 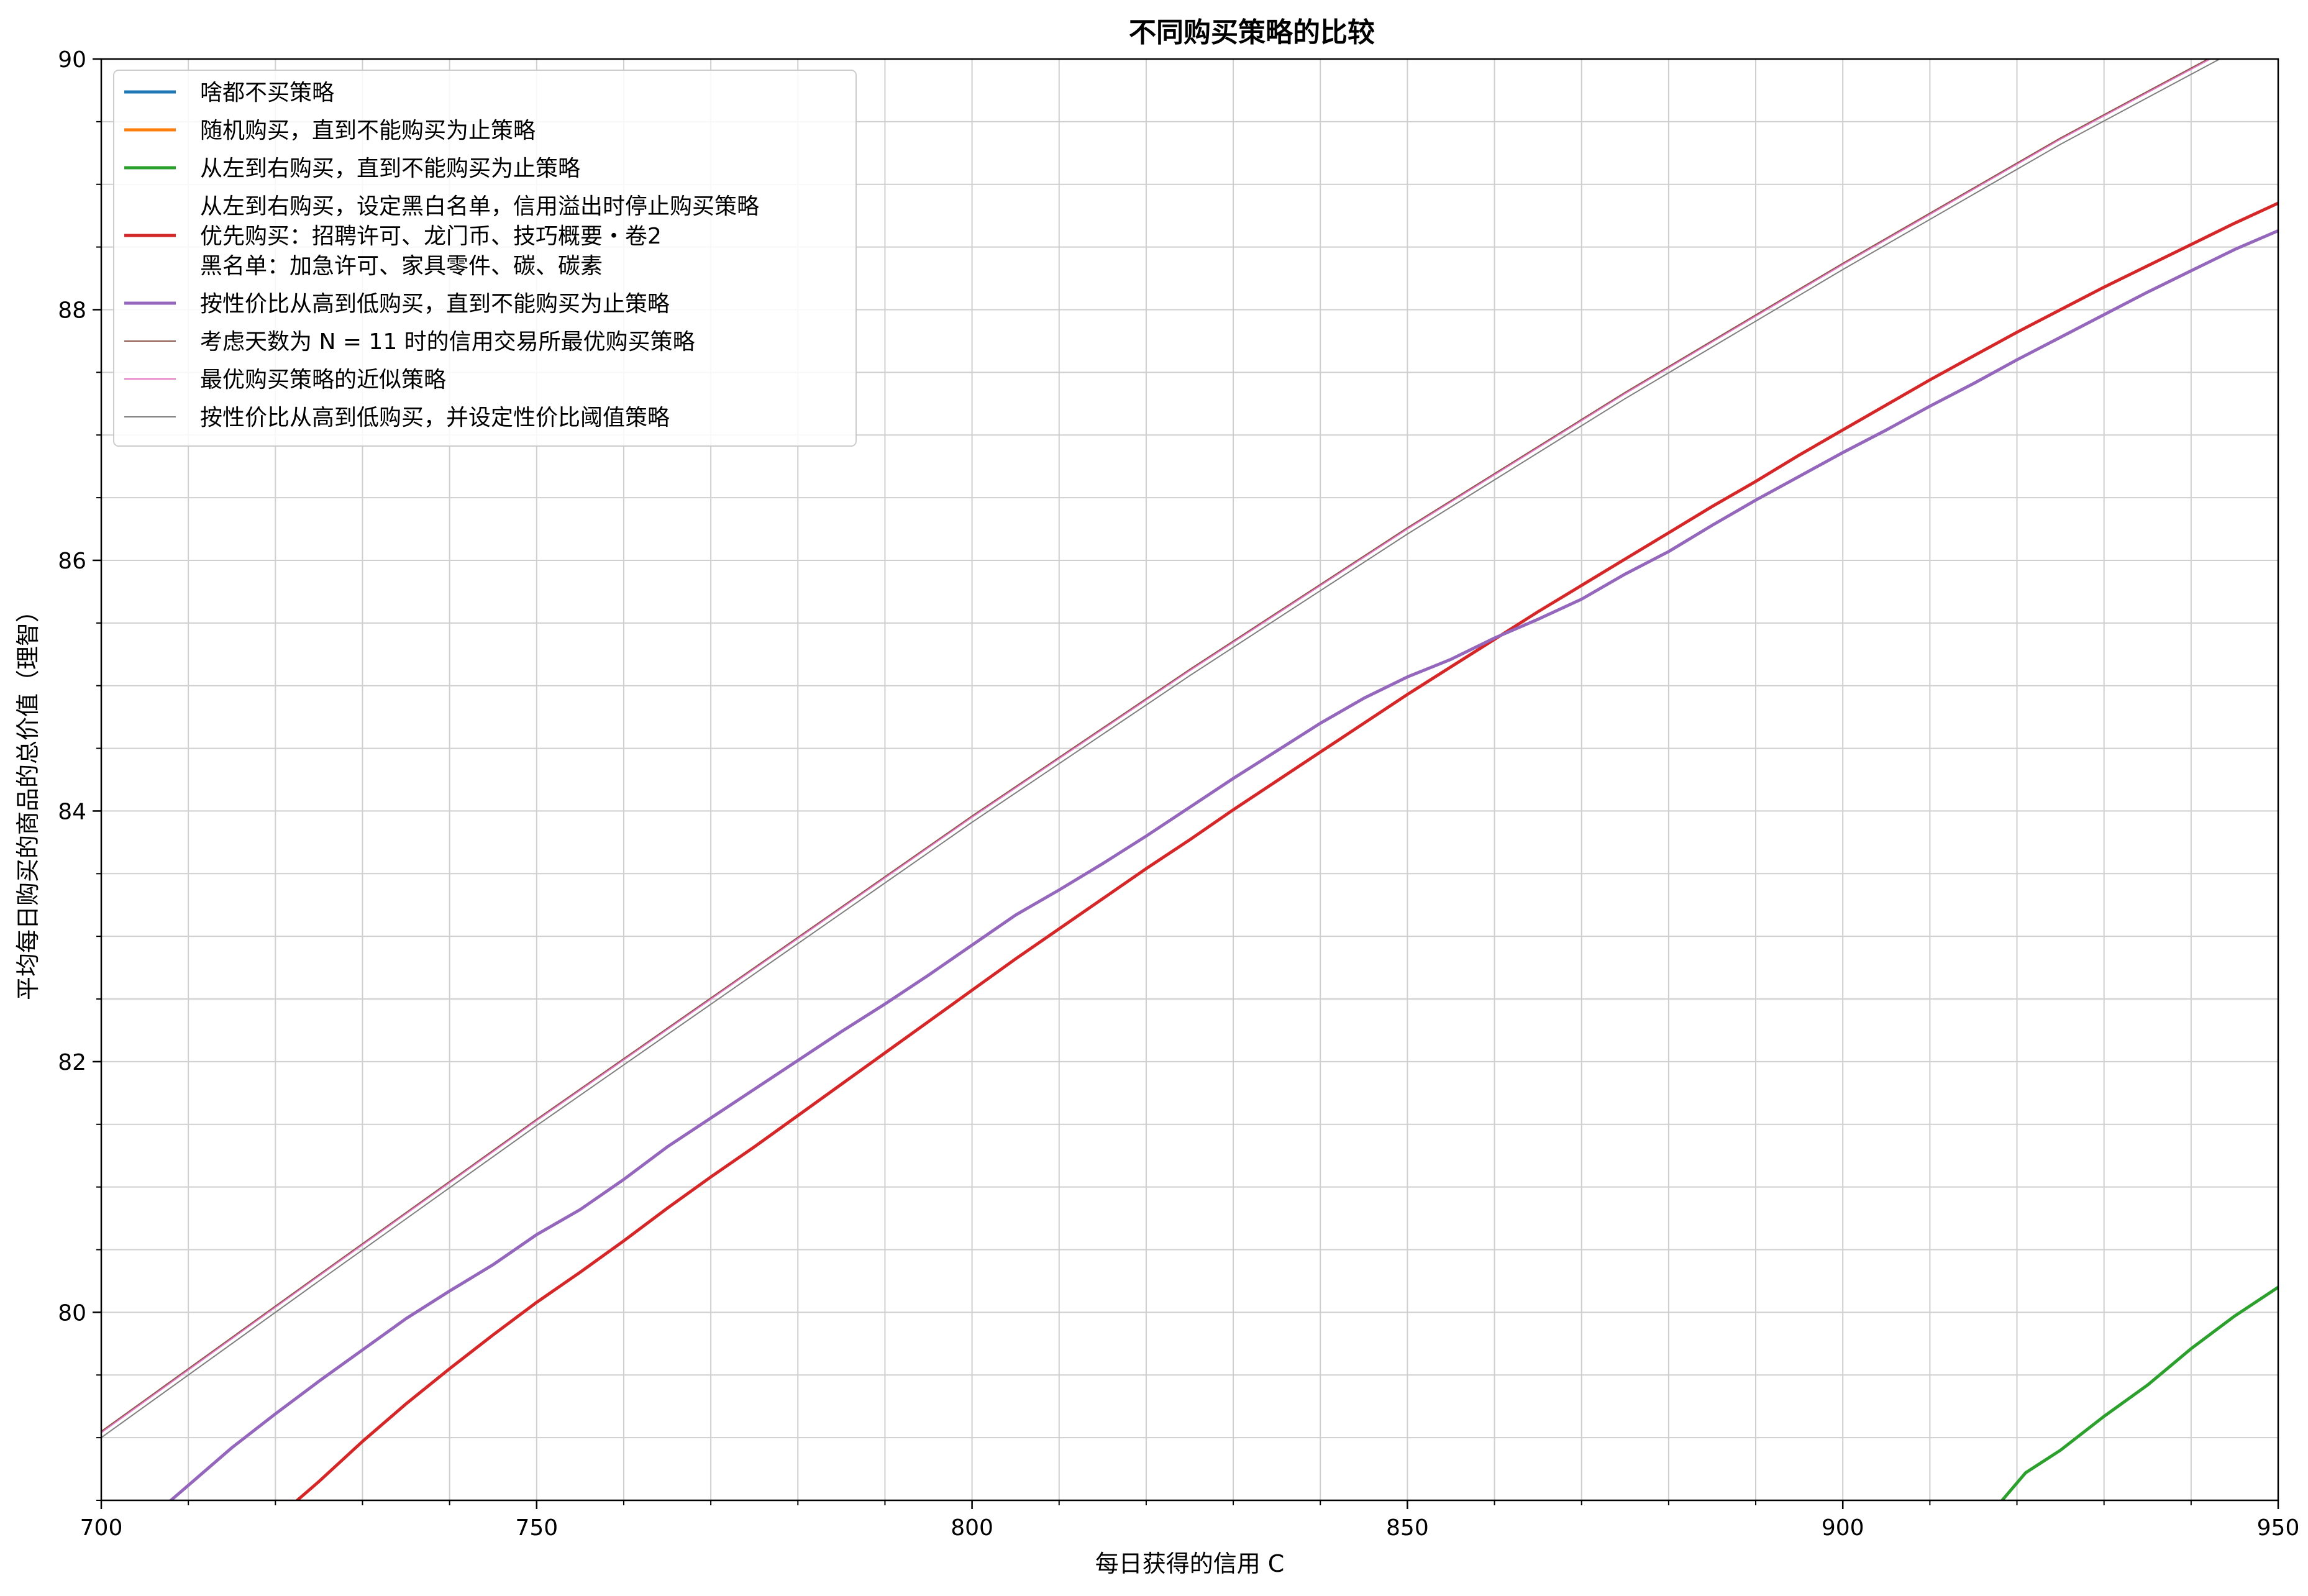 What do you see at coordinates (101, 1528) in the screenshot?
I see `x-tick-label: 700` at bounding box center [101, 1528].